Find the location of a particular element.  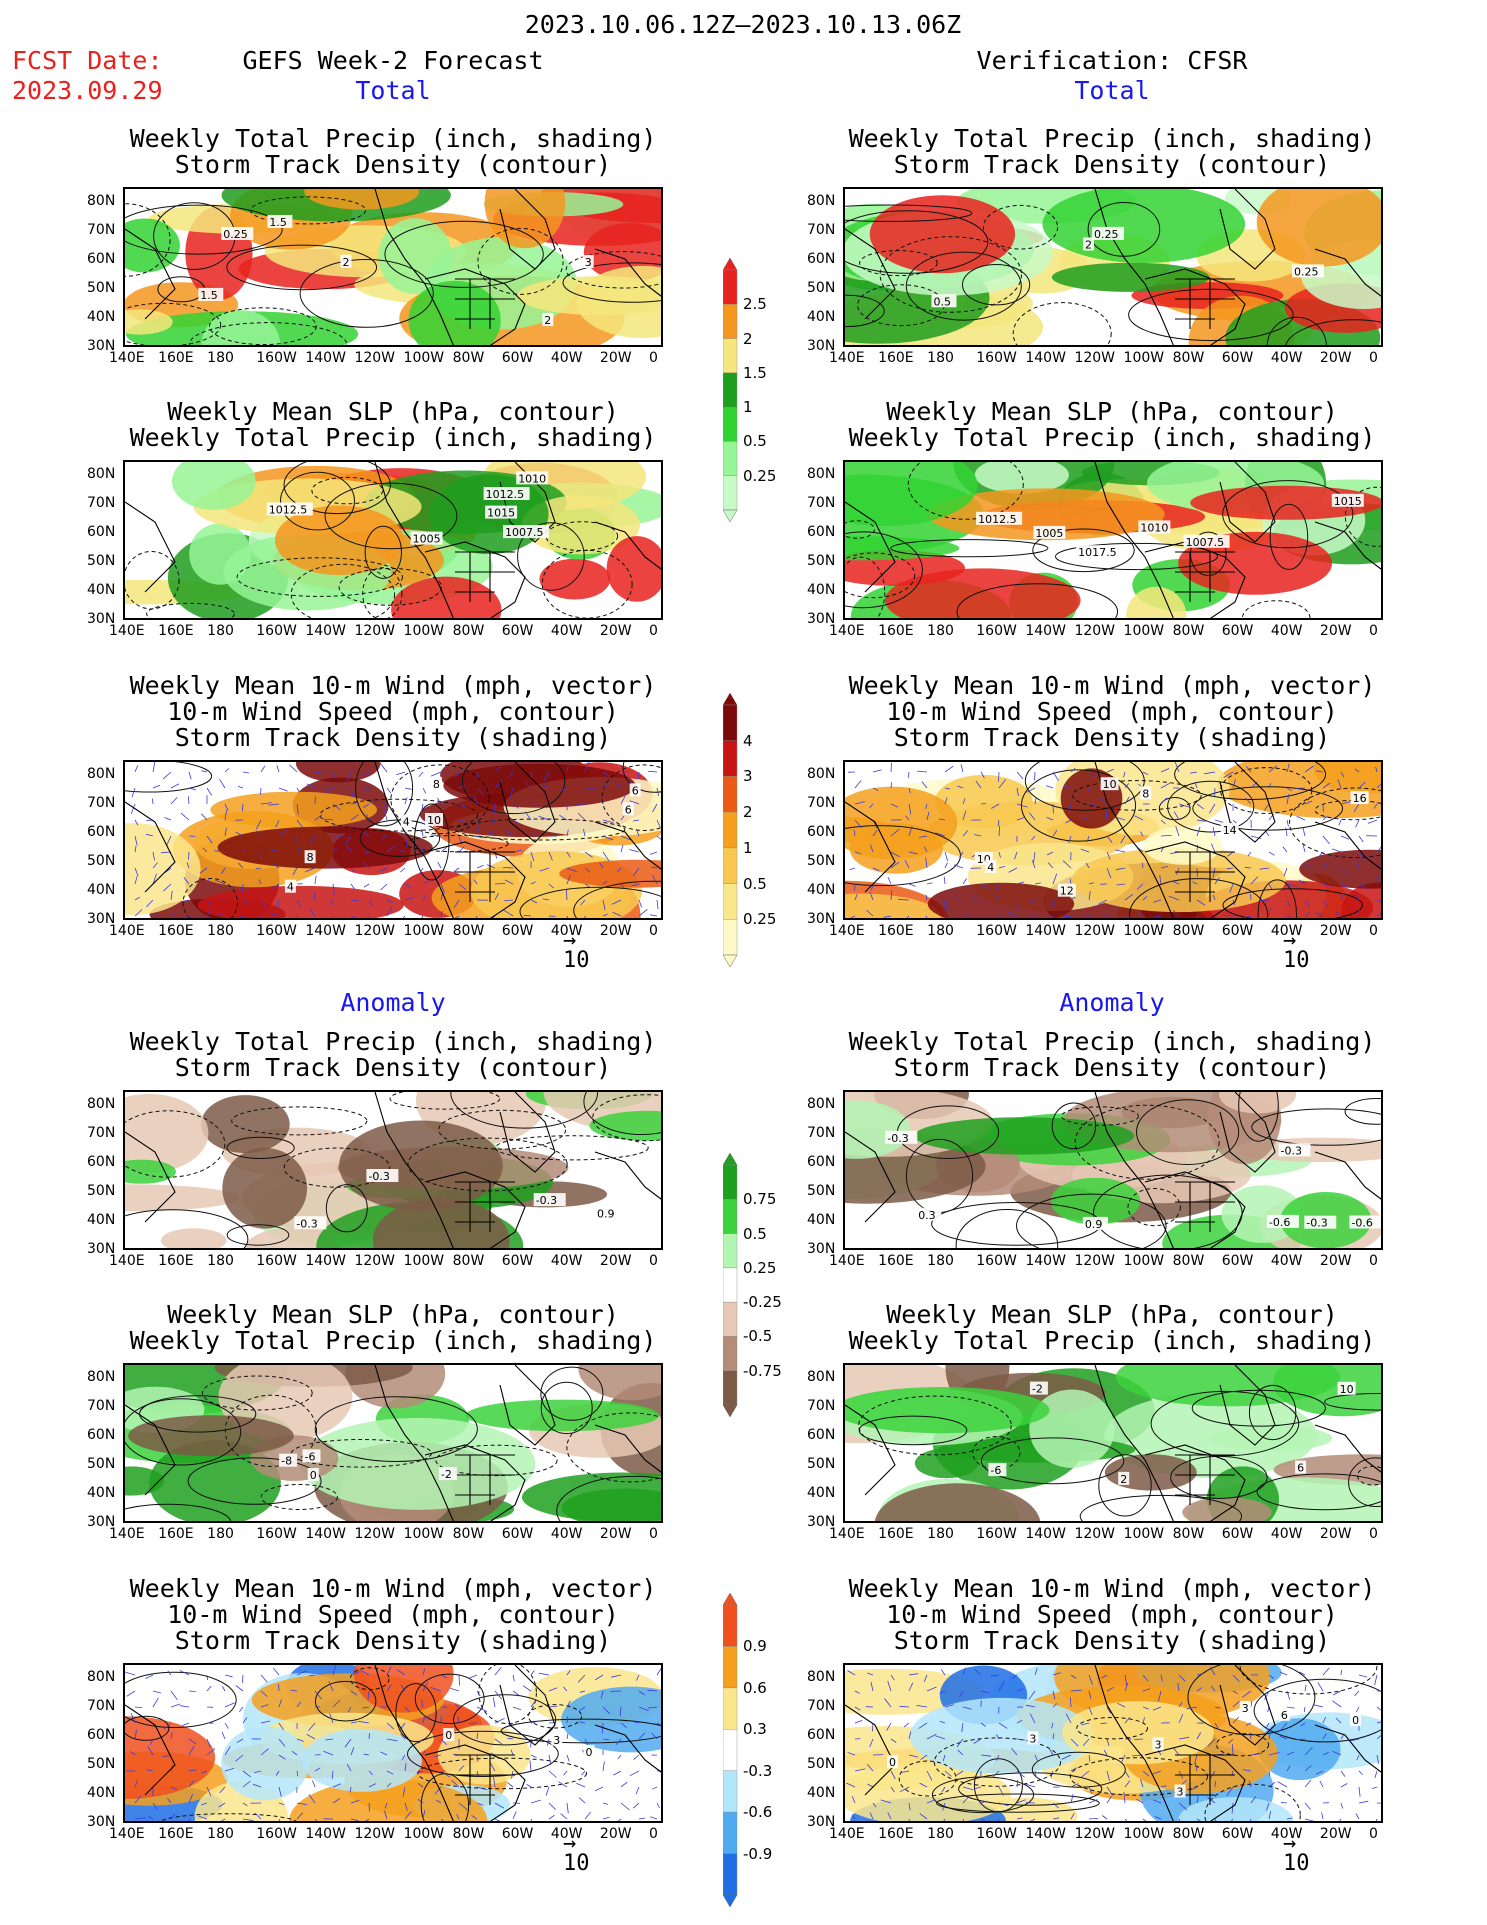

lon-tick-label: 120W is located at coordinates (375, 931).